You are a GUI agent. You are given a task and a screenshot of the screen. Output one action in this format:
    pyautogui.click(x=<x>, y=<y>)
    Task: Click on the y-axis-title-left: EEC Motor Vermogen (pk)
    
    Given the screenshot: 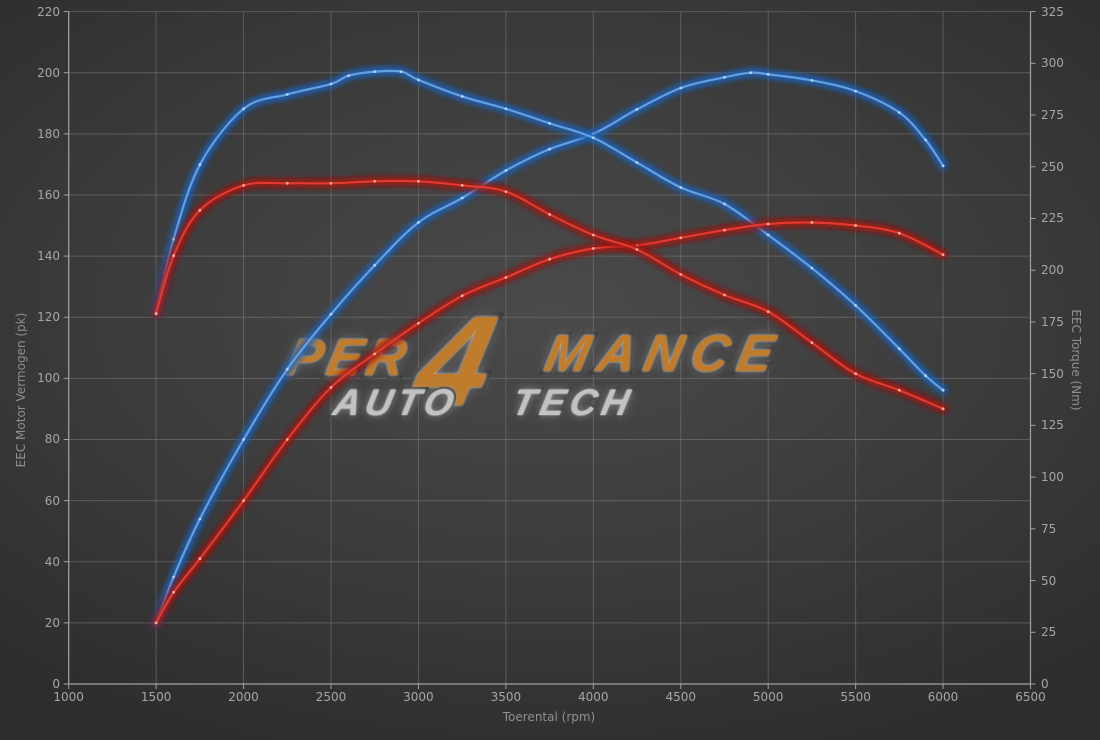 What is the action you would take?
    pyautogui.click(x=21, y=390)
    